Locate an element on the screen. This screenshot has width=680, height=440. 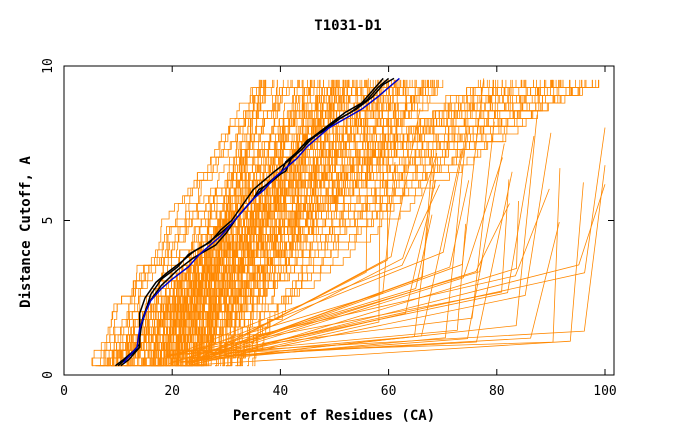
y-tick-label: 5 is located at coordinates (48, 221).